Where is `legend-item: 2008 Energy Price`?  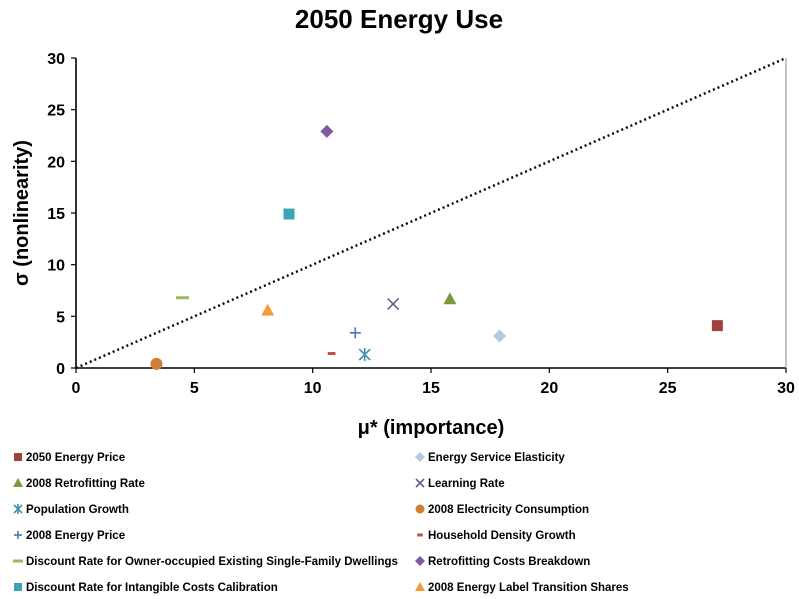
legend-item: 2008 Energy Price is located at coordinates (69, 536).